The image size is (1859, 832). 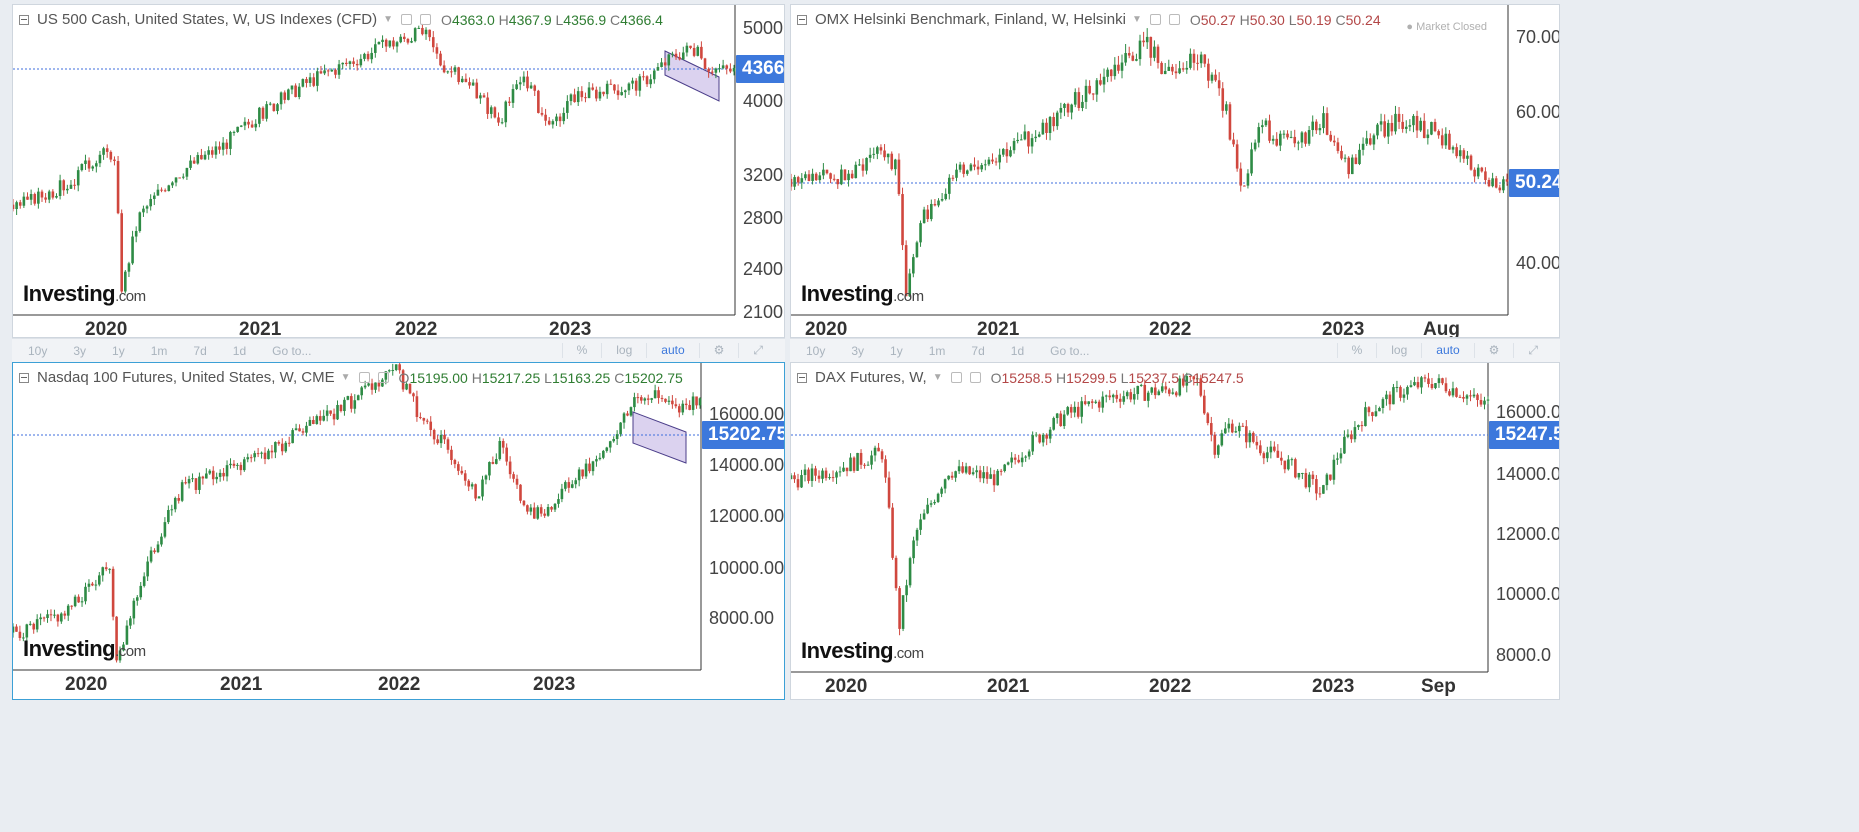 I want to click on y-tick-label: 60.00, so click(x=1538, y=112).